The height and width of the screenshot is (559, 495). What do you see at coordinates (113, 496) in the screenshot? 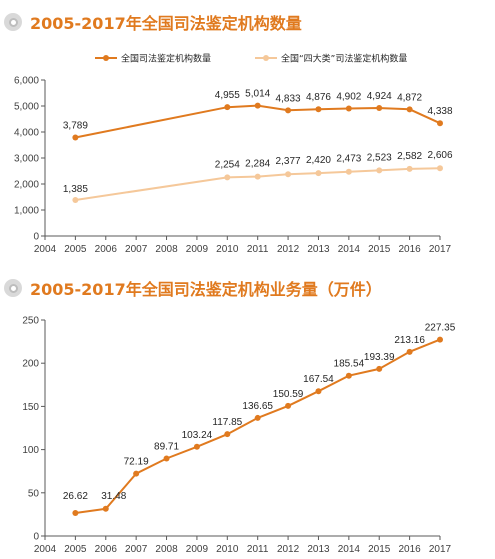
I see `data-label: 31.48` at bounding box center [113, 496].